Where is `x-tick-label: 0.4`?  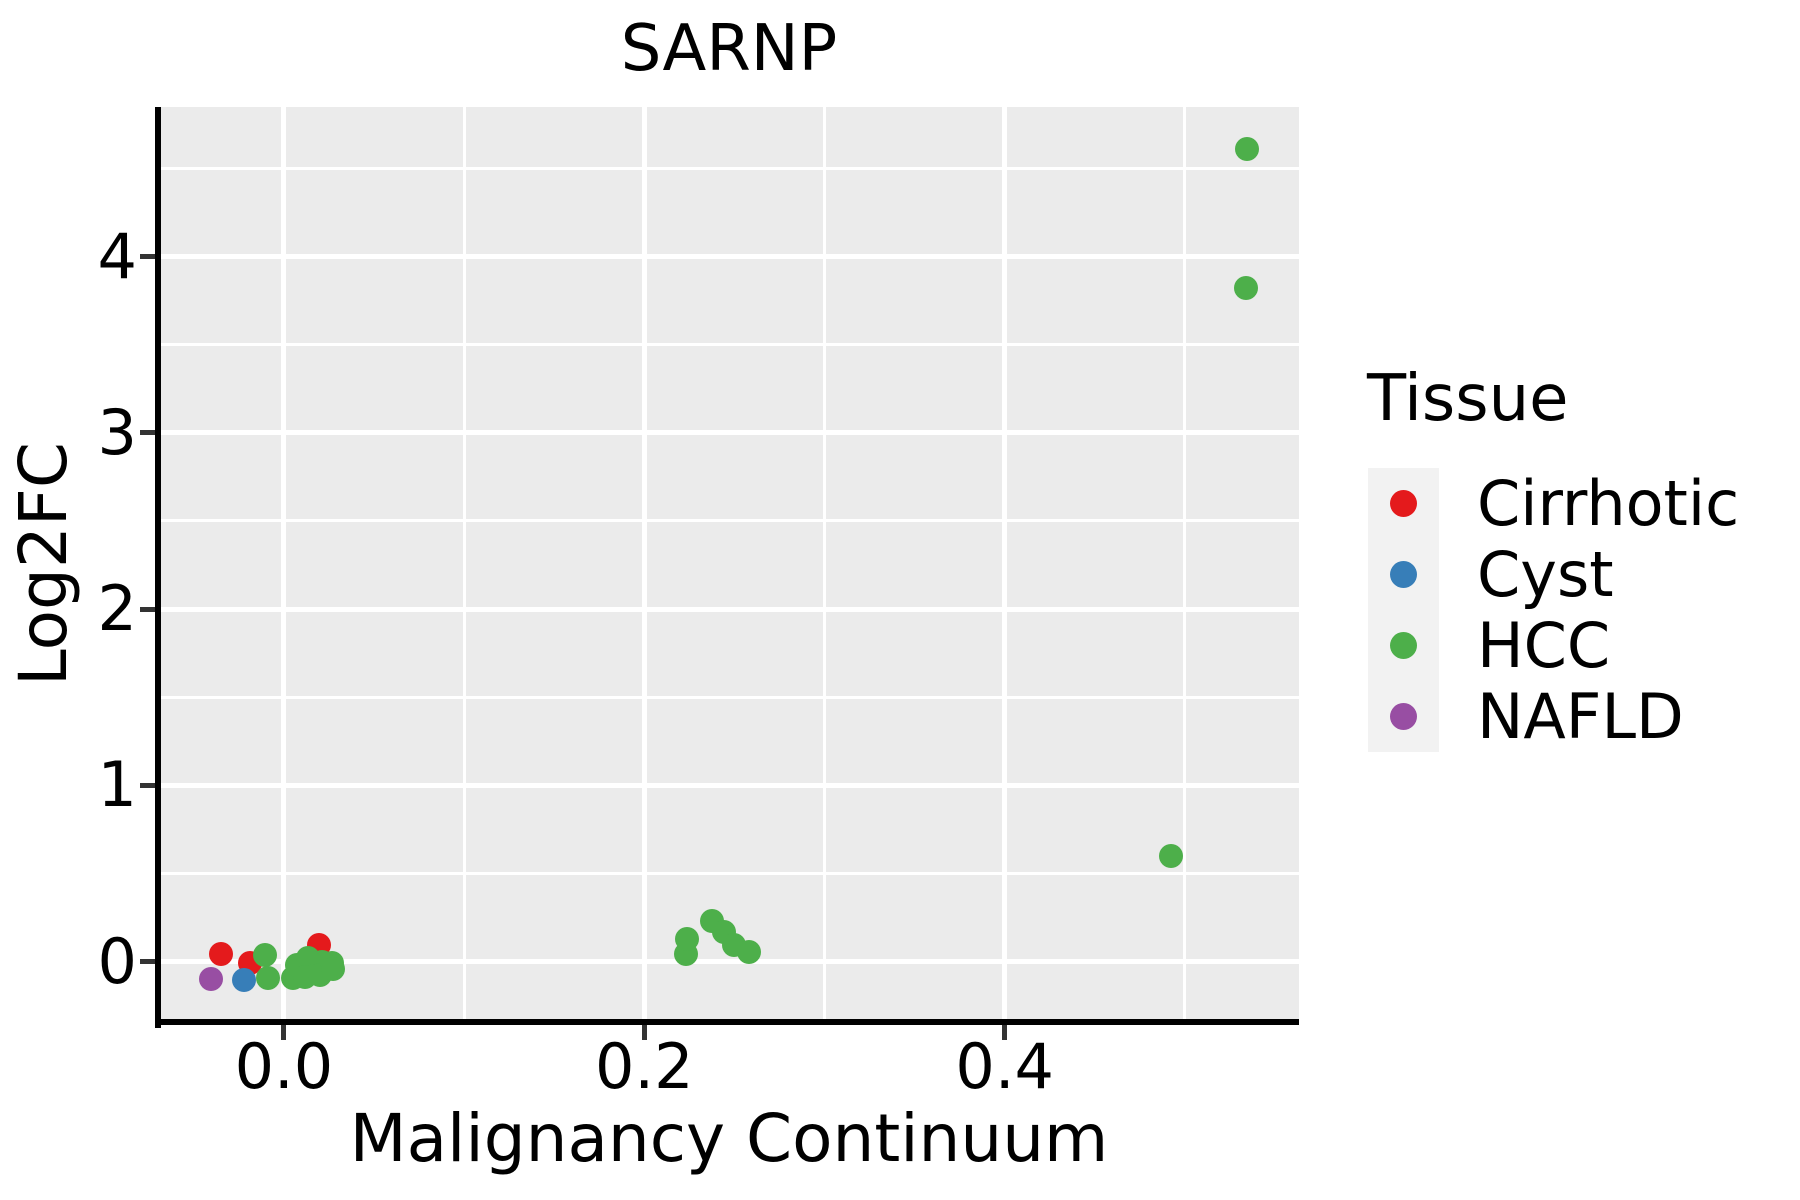 x-tick-label: 0.4 is located at coordinates (1005, 1066).